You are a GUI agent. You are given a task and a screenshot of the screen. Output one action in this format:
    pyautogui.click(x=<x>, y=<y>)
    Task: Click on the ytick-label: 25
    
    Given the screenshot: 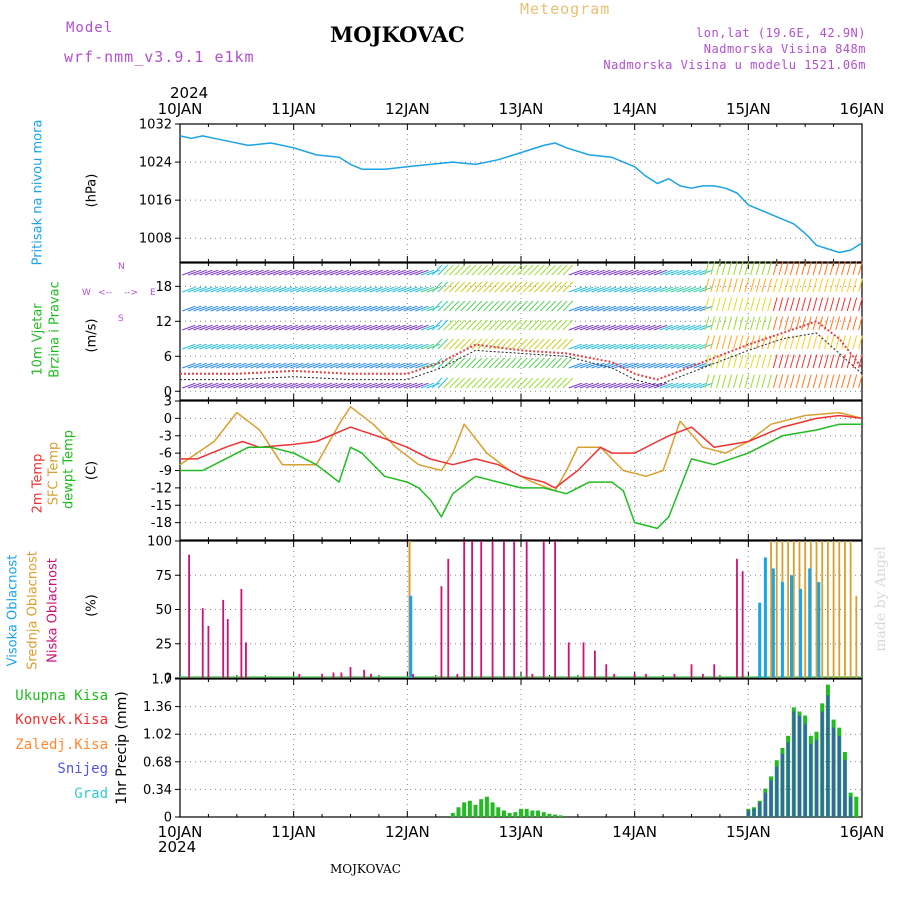 What is the action you would take?
    pyautogui.click(x=163, y=644)
    